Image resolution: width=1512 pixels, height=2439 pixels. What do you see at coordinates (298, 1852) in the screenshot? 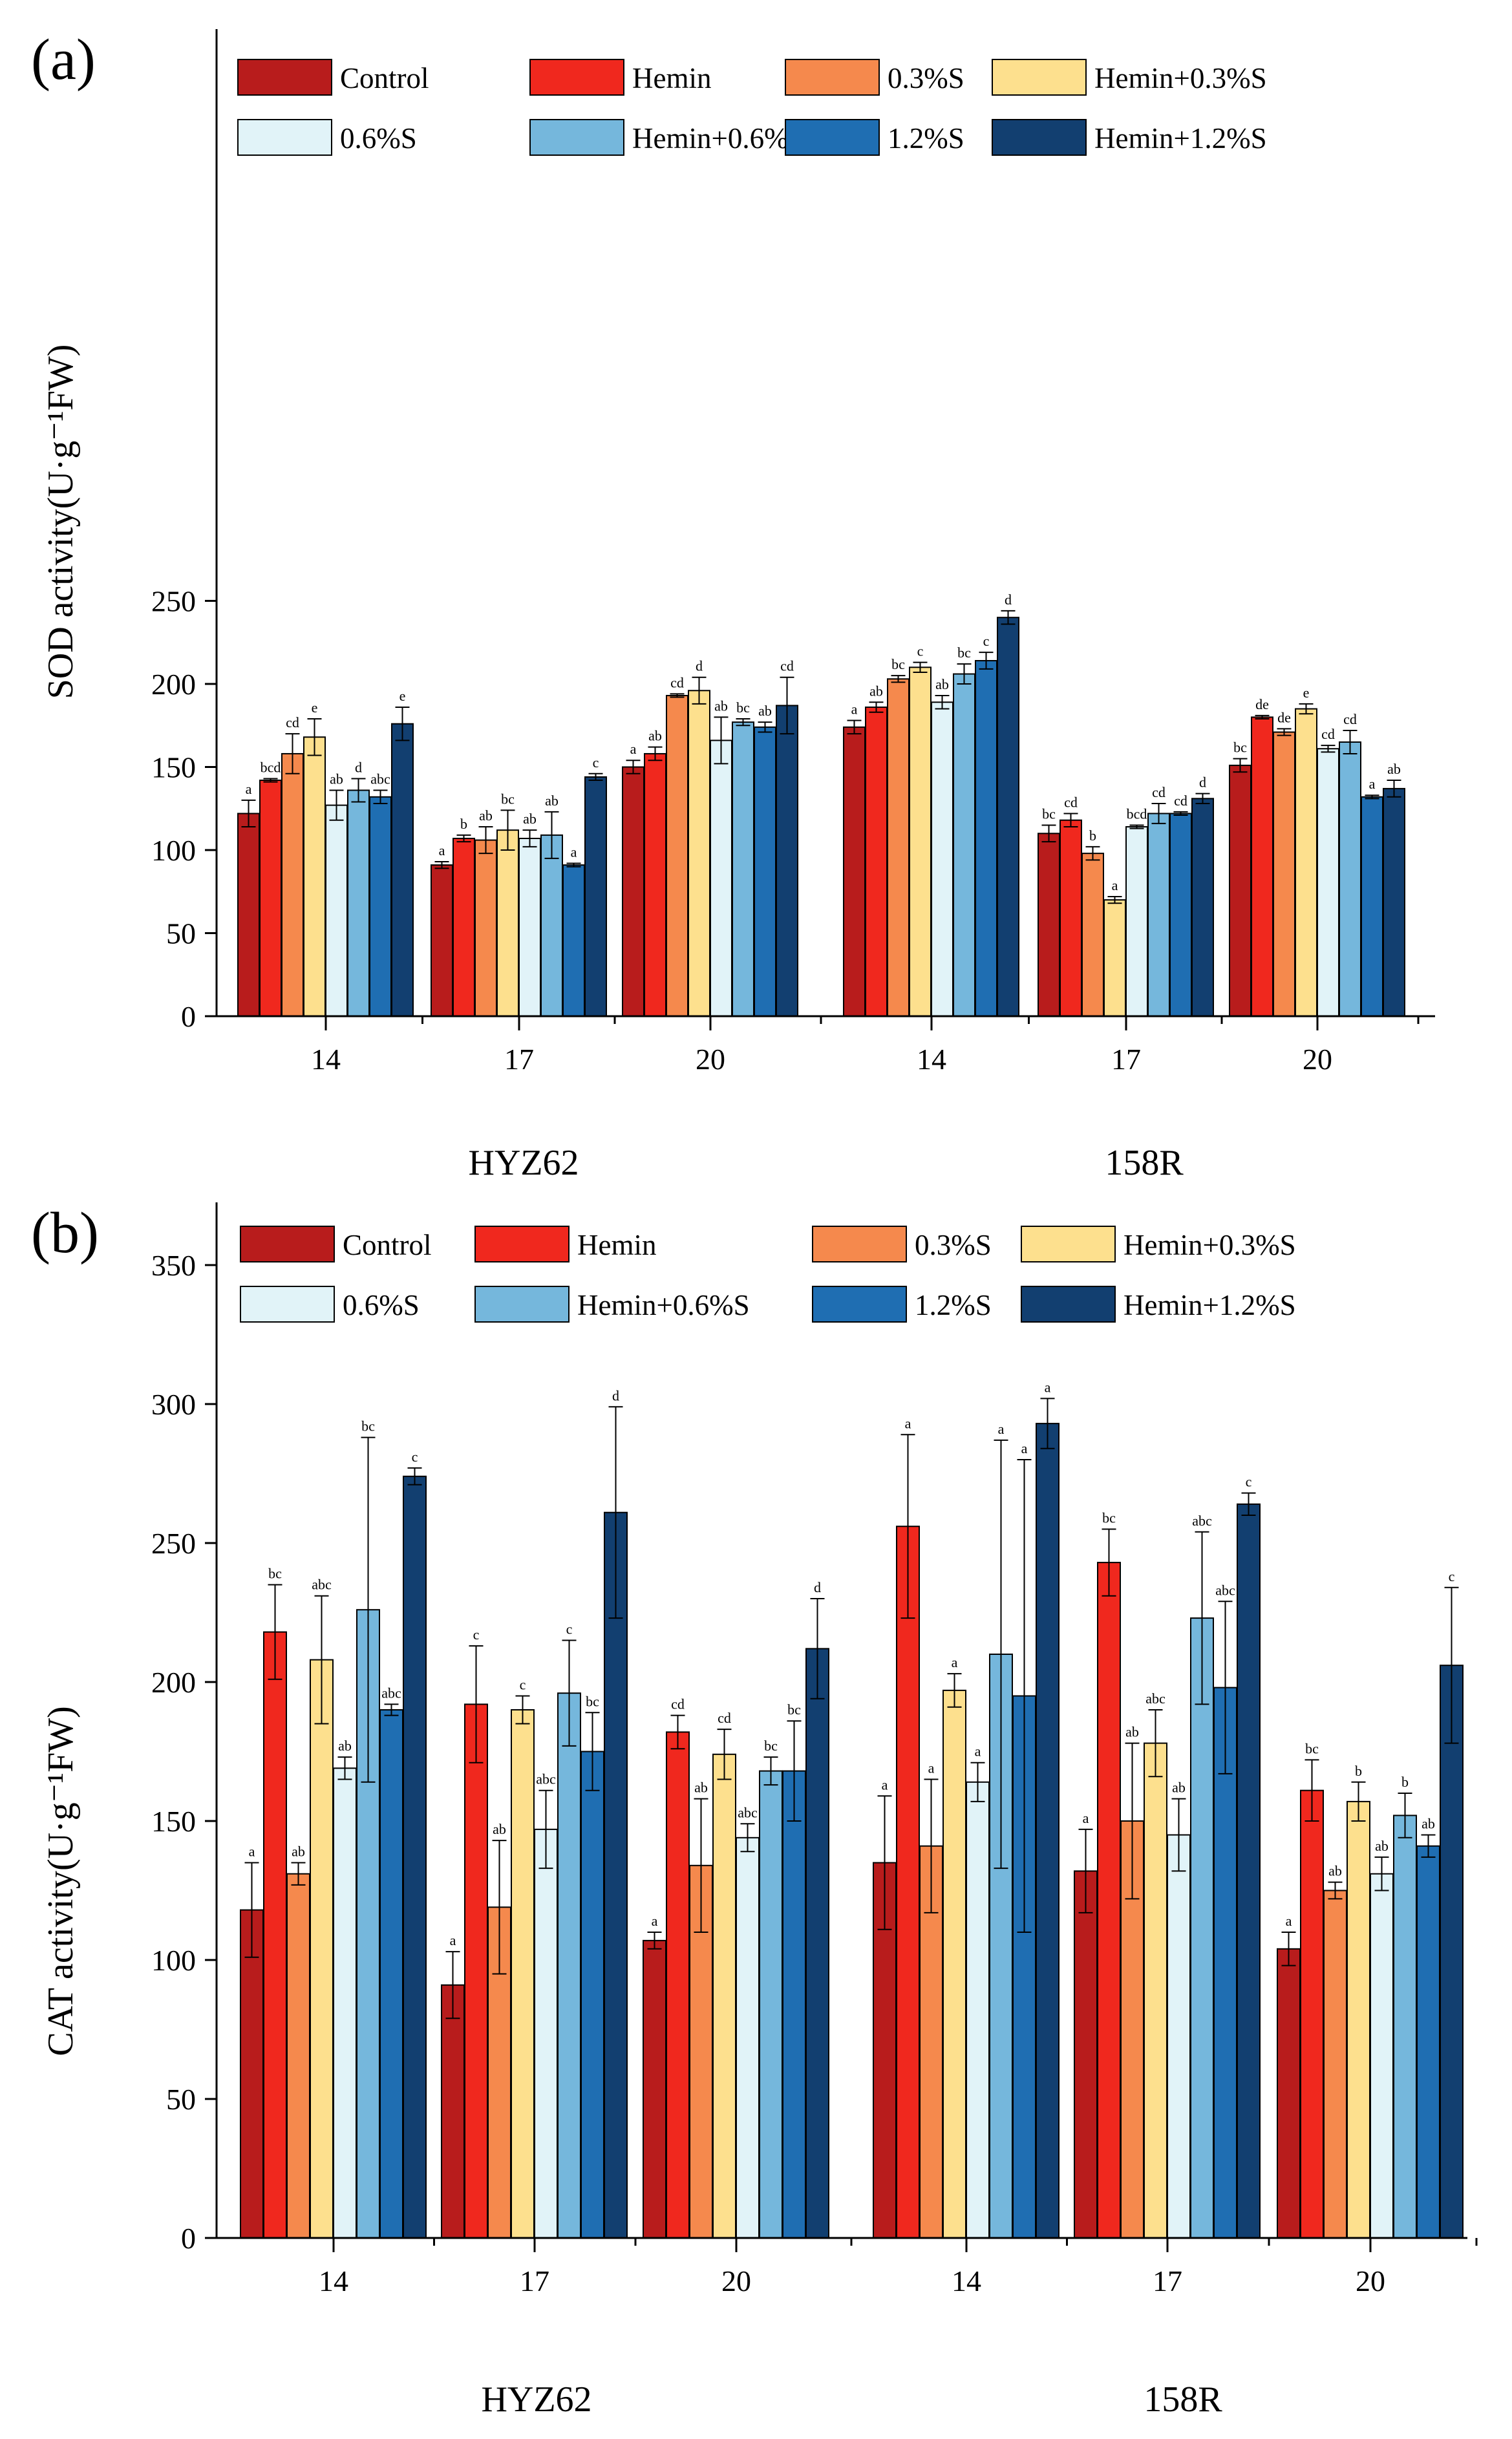
I see `panel-b-sig-letter-0-3-s-1: ab` at bounding box center [298, 1852].